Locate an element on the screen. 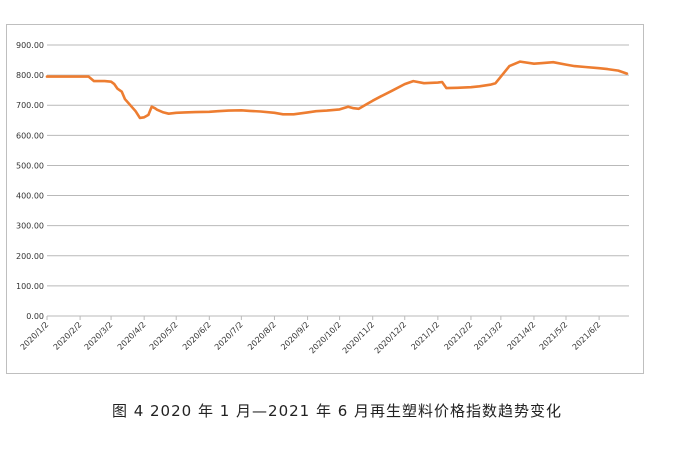 This screenshot has height=449, width=674. series-line is located at coordinates (337, 90).